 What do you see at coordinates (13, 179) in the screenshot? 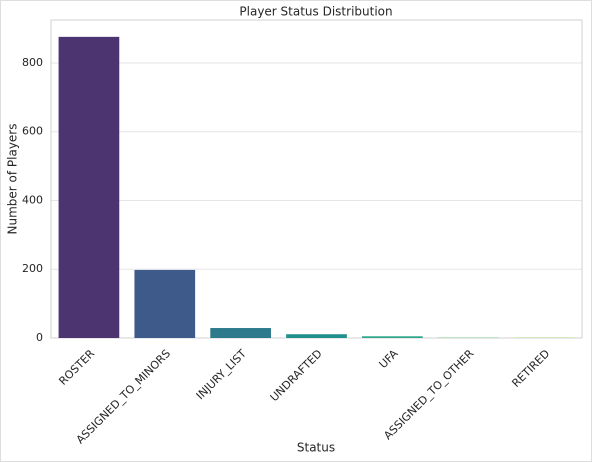
I see `y-axis-label: Number of Players` at bounding box center [13, 179].